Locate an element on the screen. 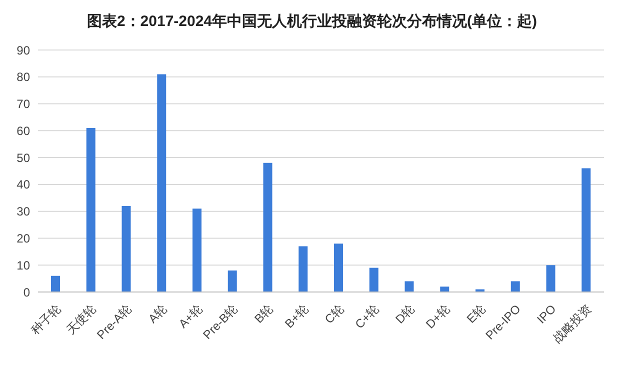  x-tick-label: D轮 is located at coordinates (405, 314).